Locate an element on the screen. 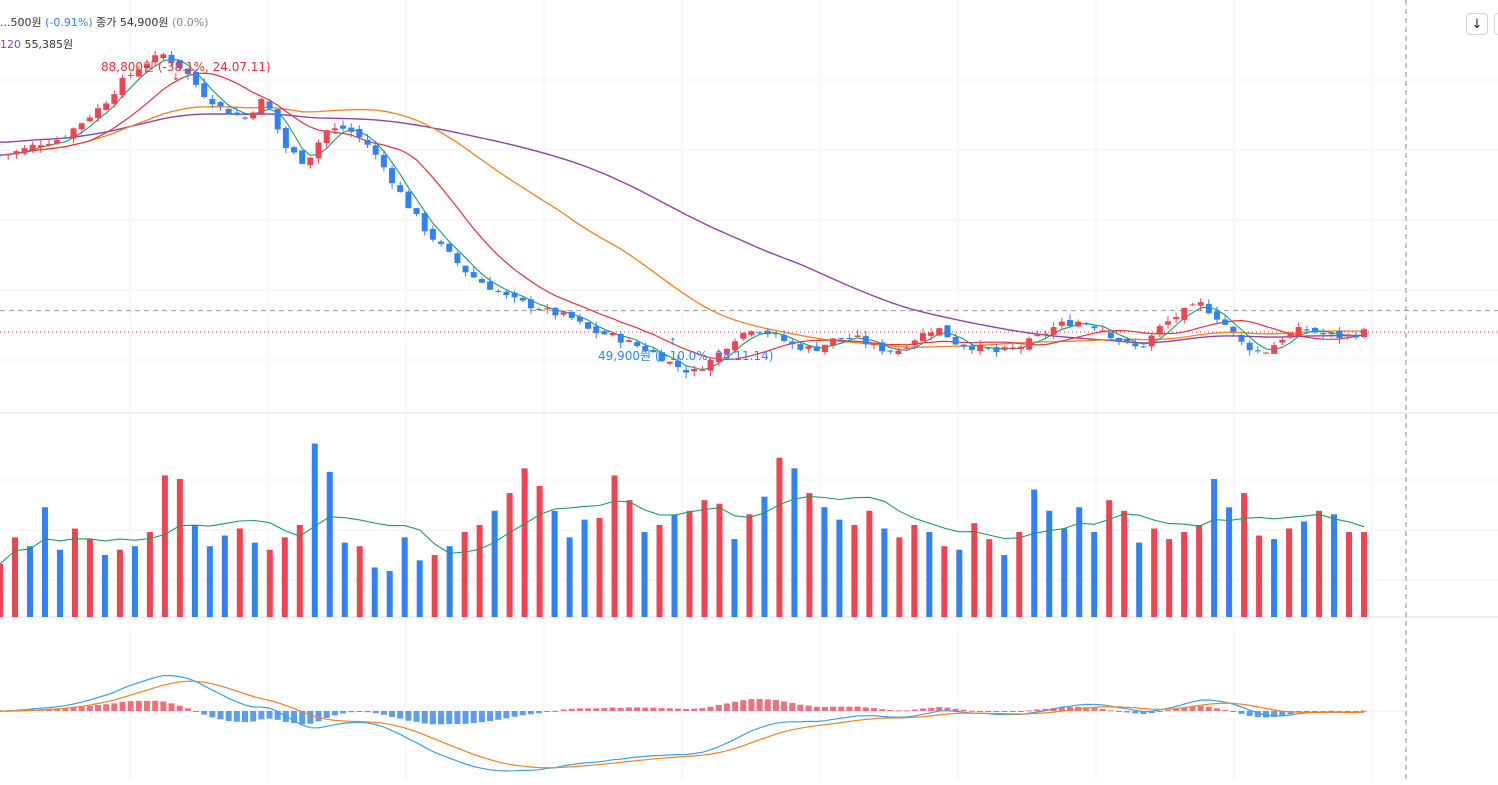 The height and width of the screenshot is (785, 1498). close-value: 54,900원 is located at coordinates (144, 22).